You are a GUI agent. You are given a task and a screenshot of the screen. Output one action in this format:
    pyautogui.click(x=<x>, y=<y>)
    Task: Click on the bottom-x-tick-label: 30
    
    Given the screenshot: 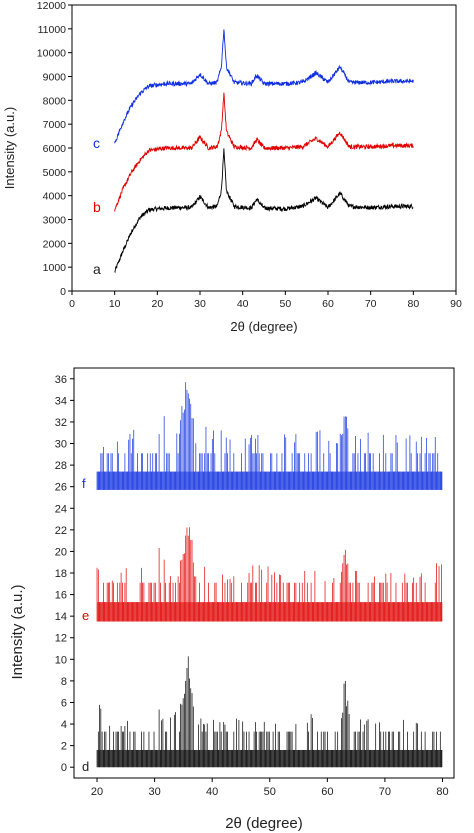 What is the action you would take?
    pyautogui.click(x=154, y=792)
    